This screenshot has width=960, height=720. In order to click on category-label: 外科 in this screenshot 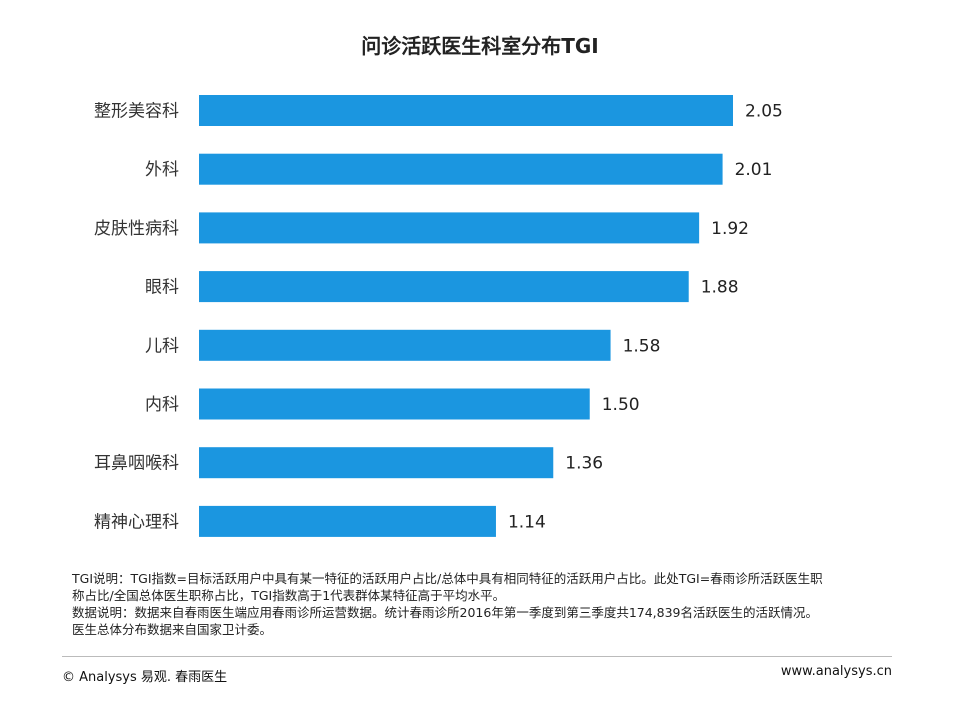, I will do `click(162, 170)`.